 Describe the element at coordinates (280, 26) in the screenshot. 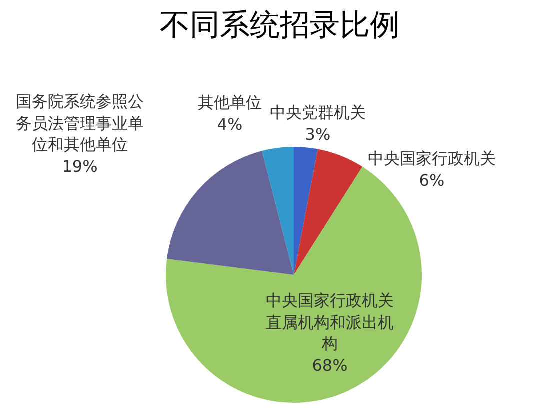

I see `title: 不同系统招录比例` at that location.